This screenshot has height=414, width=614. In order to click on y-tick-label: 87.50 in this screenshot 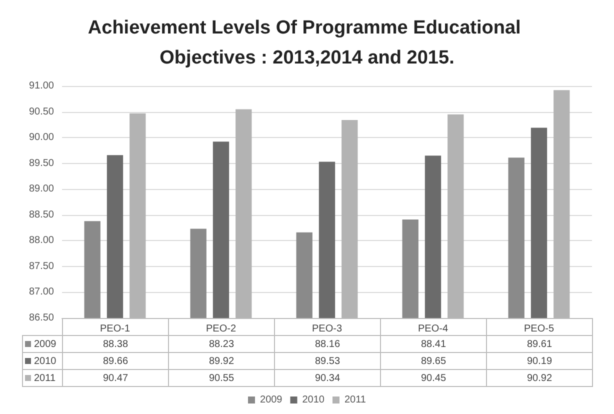, I will do `click(41, 266)`.